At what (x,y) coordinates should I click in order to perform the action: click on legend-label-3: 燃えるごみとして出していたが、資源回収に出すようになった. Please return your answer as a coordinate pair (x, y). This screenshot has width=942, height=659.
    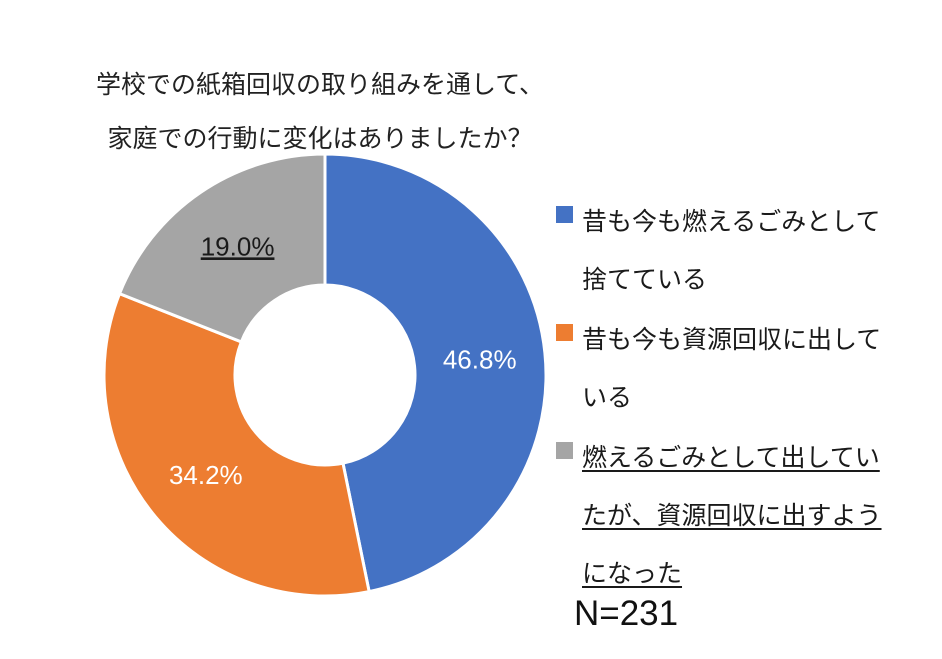
    Looking at the image, I should click on (732, 515).